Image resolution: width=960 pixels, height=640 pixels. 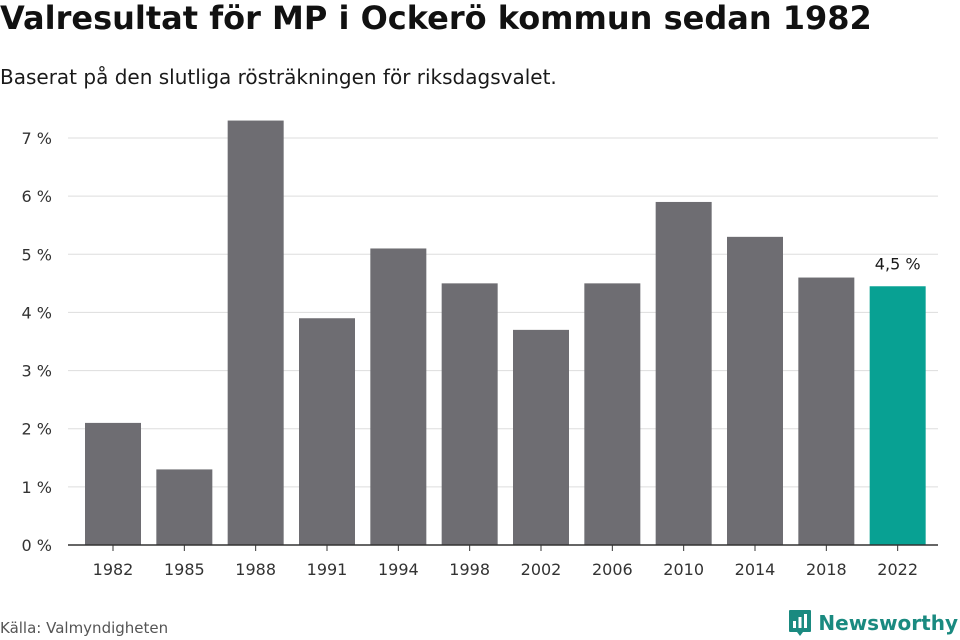 I want to click on x-tick-label: 2006, so click(x=612, y=569).